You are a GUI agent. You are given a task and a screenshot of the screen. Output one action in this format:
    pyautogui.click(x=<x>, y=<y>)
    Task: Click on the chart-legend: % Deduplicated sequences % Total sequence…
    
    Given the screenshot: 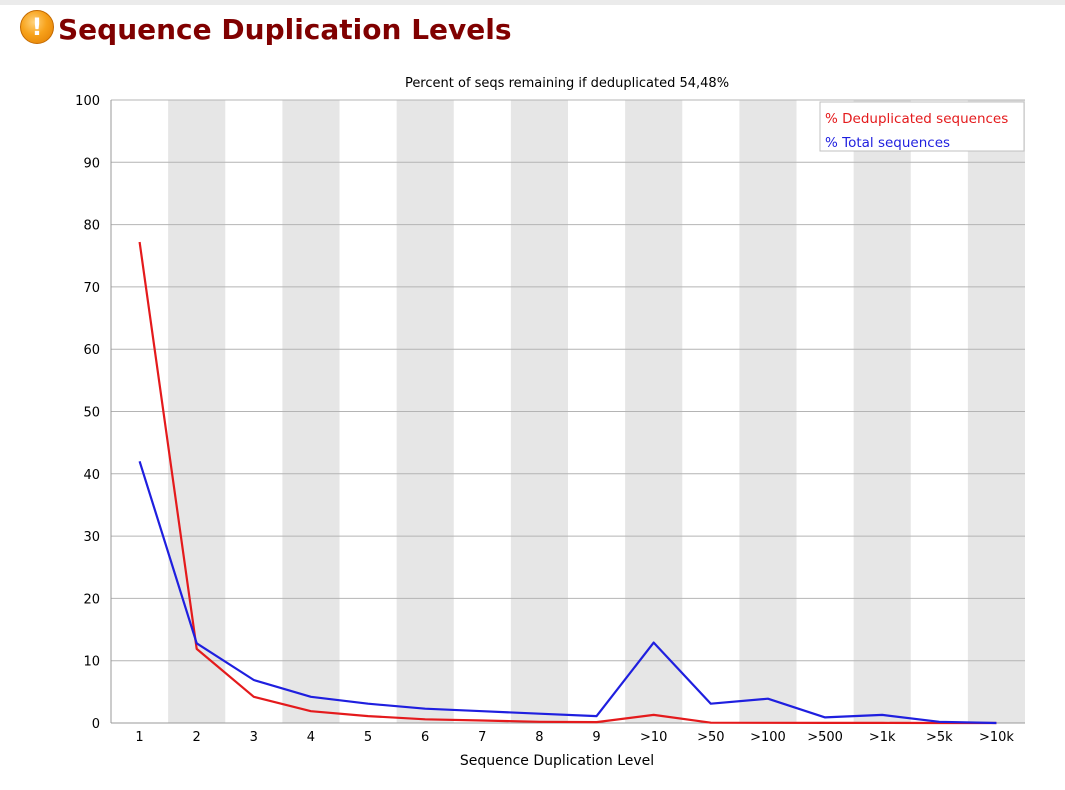 What is the action you would take?
    pyautogui.click(x=922, y=126)
    